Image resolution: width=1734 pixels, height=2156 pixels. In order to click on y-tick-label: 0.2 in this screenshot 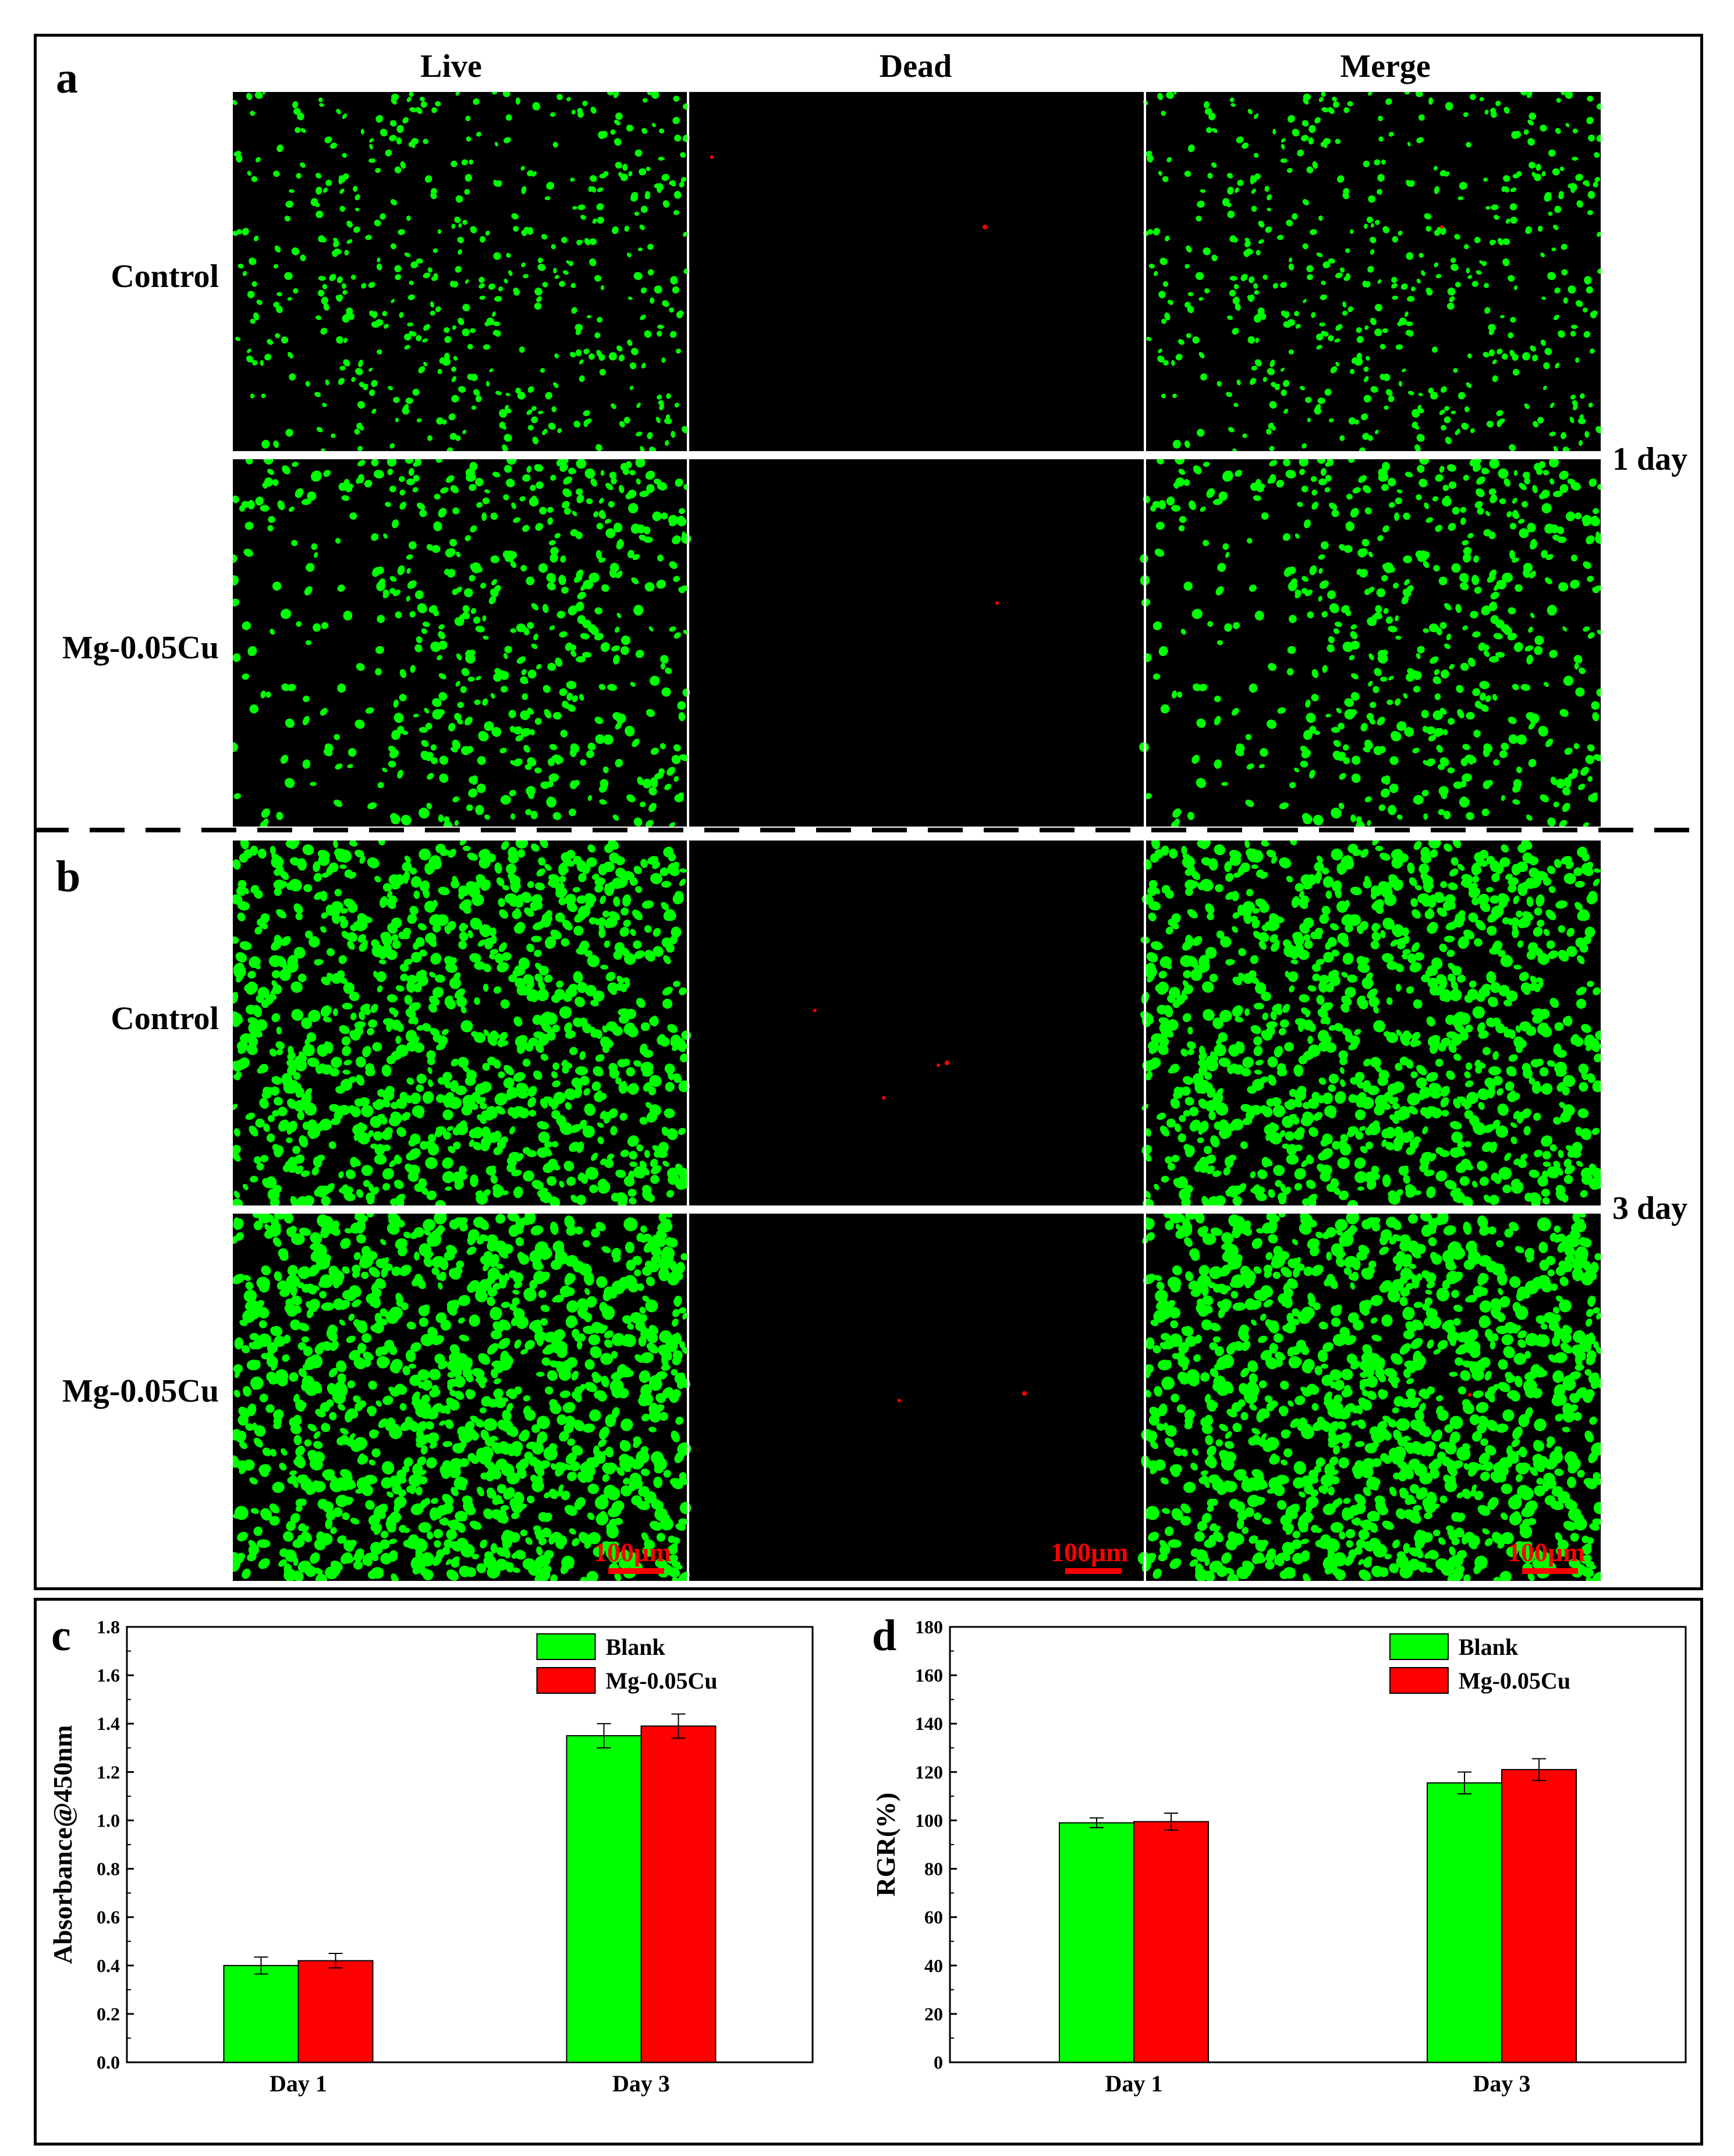, I will do `click(108, 2014)`.